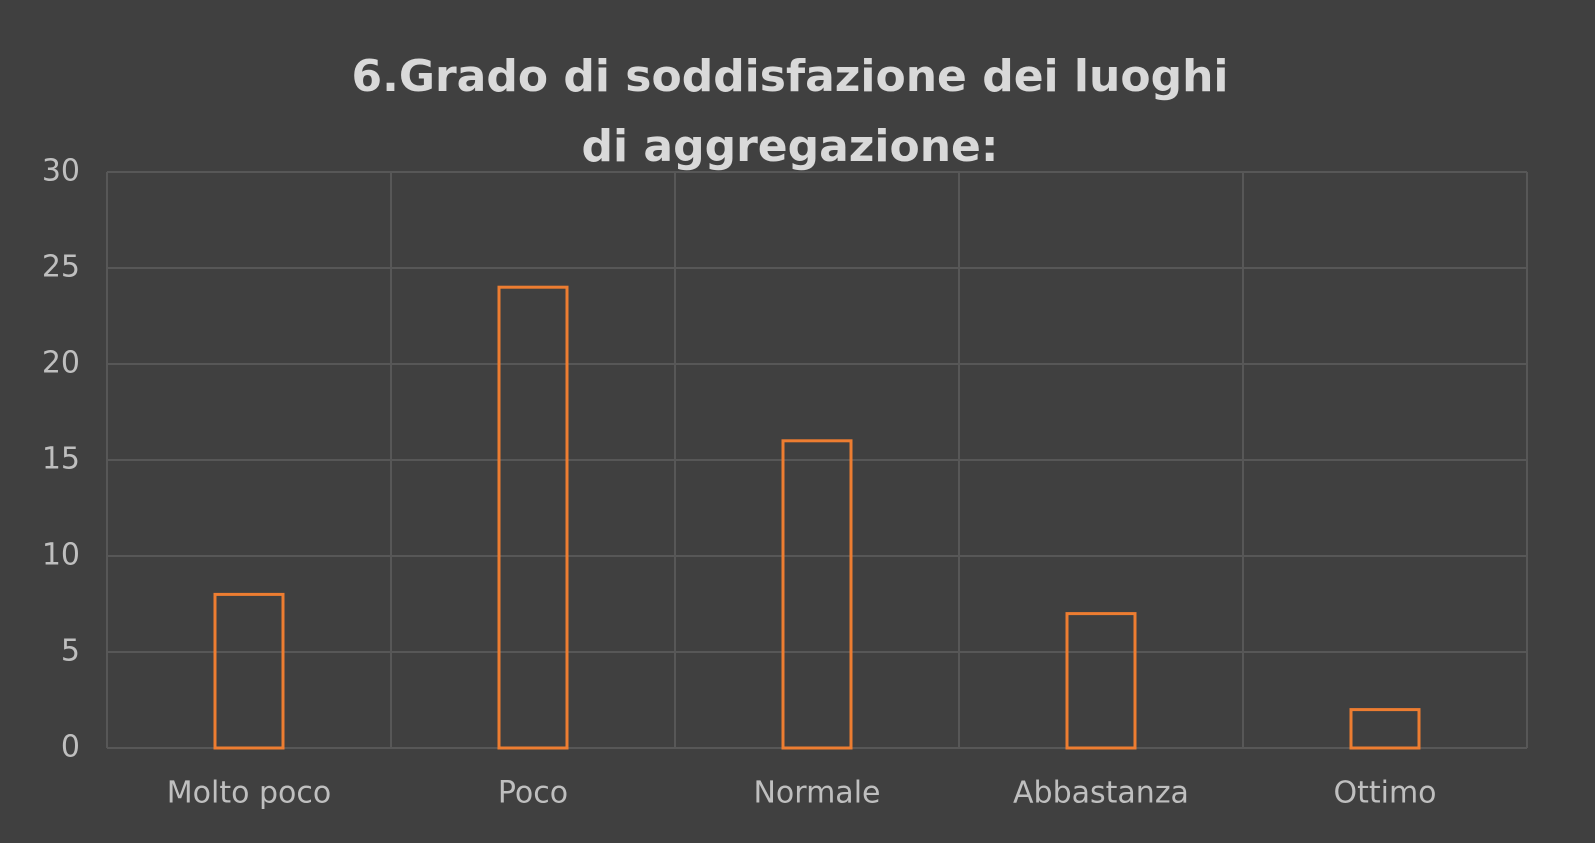 Image resolution: width=1595 pixels, height=843 pixels. Describe the element at coordinates (1101, 793) in the screenshot. I see `x-tick-label: Abbastanza` at that location.